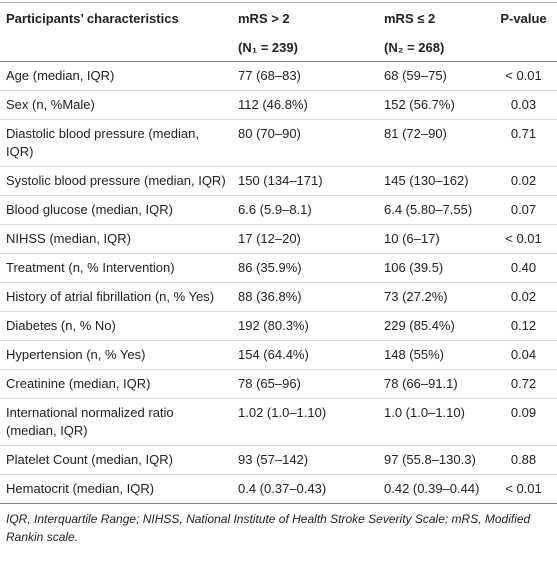 The height and width of the screenshot is (568, 557). I want to click on row-label: Diabetes (n, % No), so click(61, 325).